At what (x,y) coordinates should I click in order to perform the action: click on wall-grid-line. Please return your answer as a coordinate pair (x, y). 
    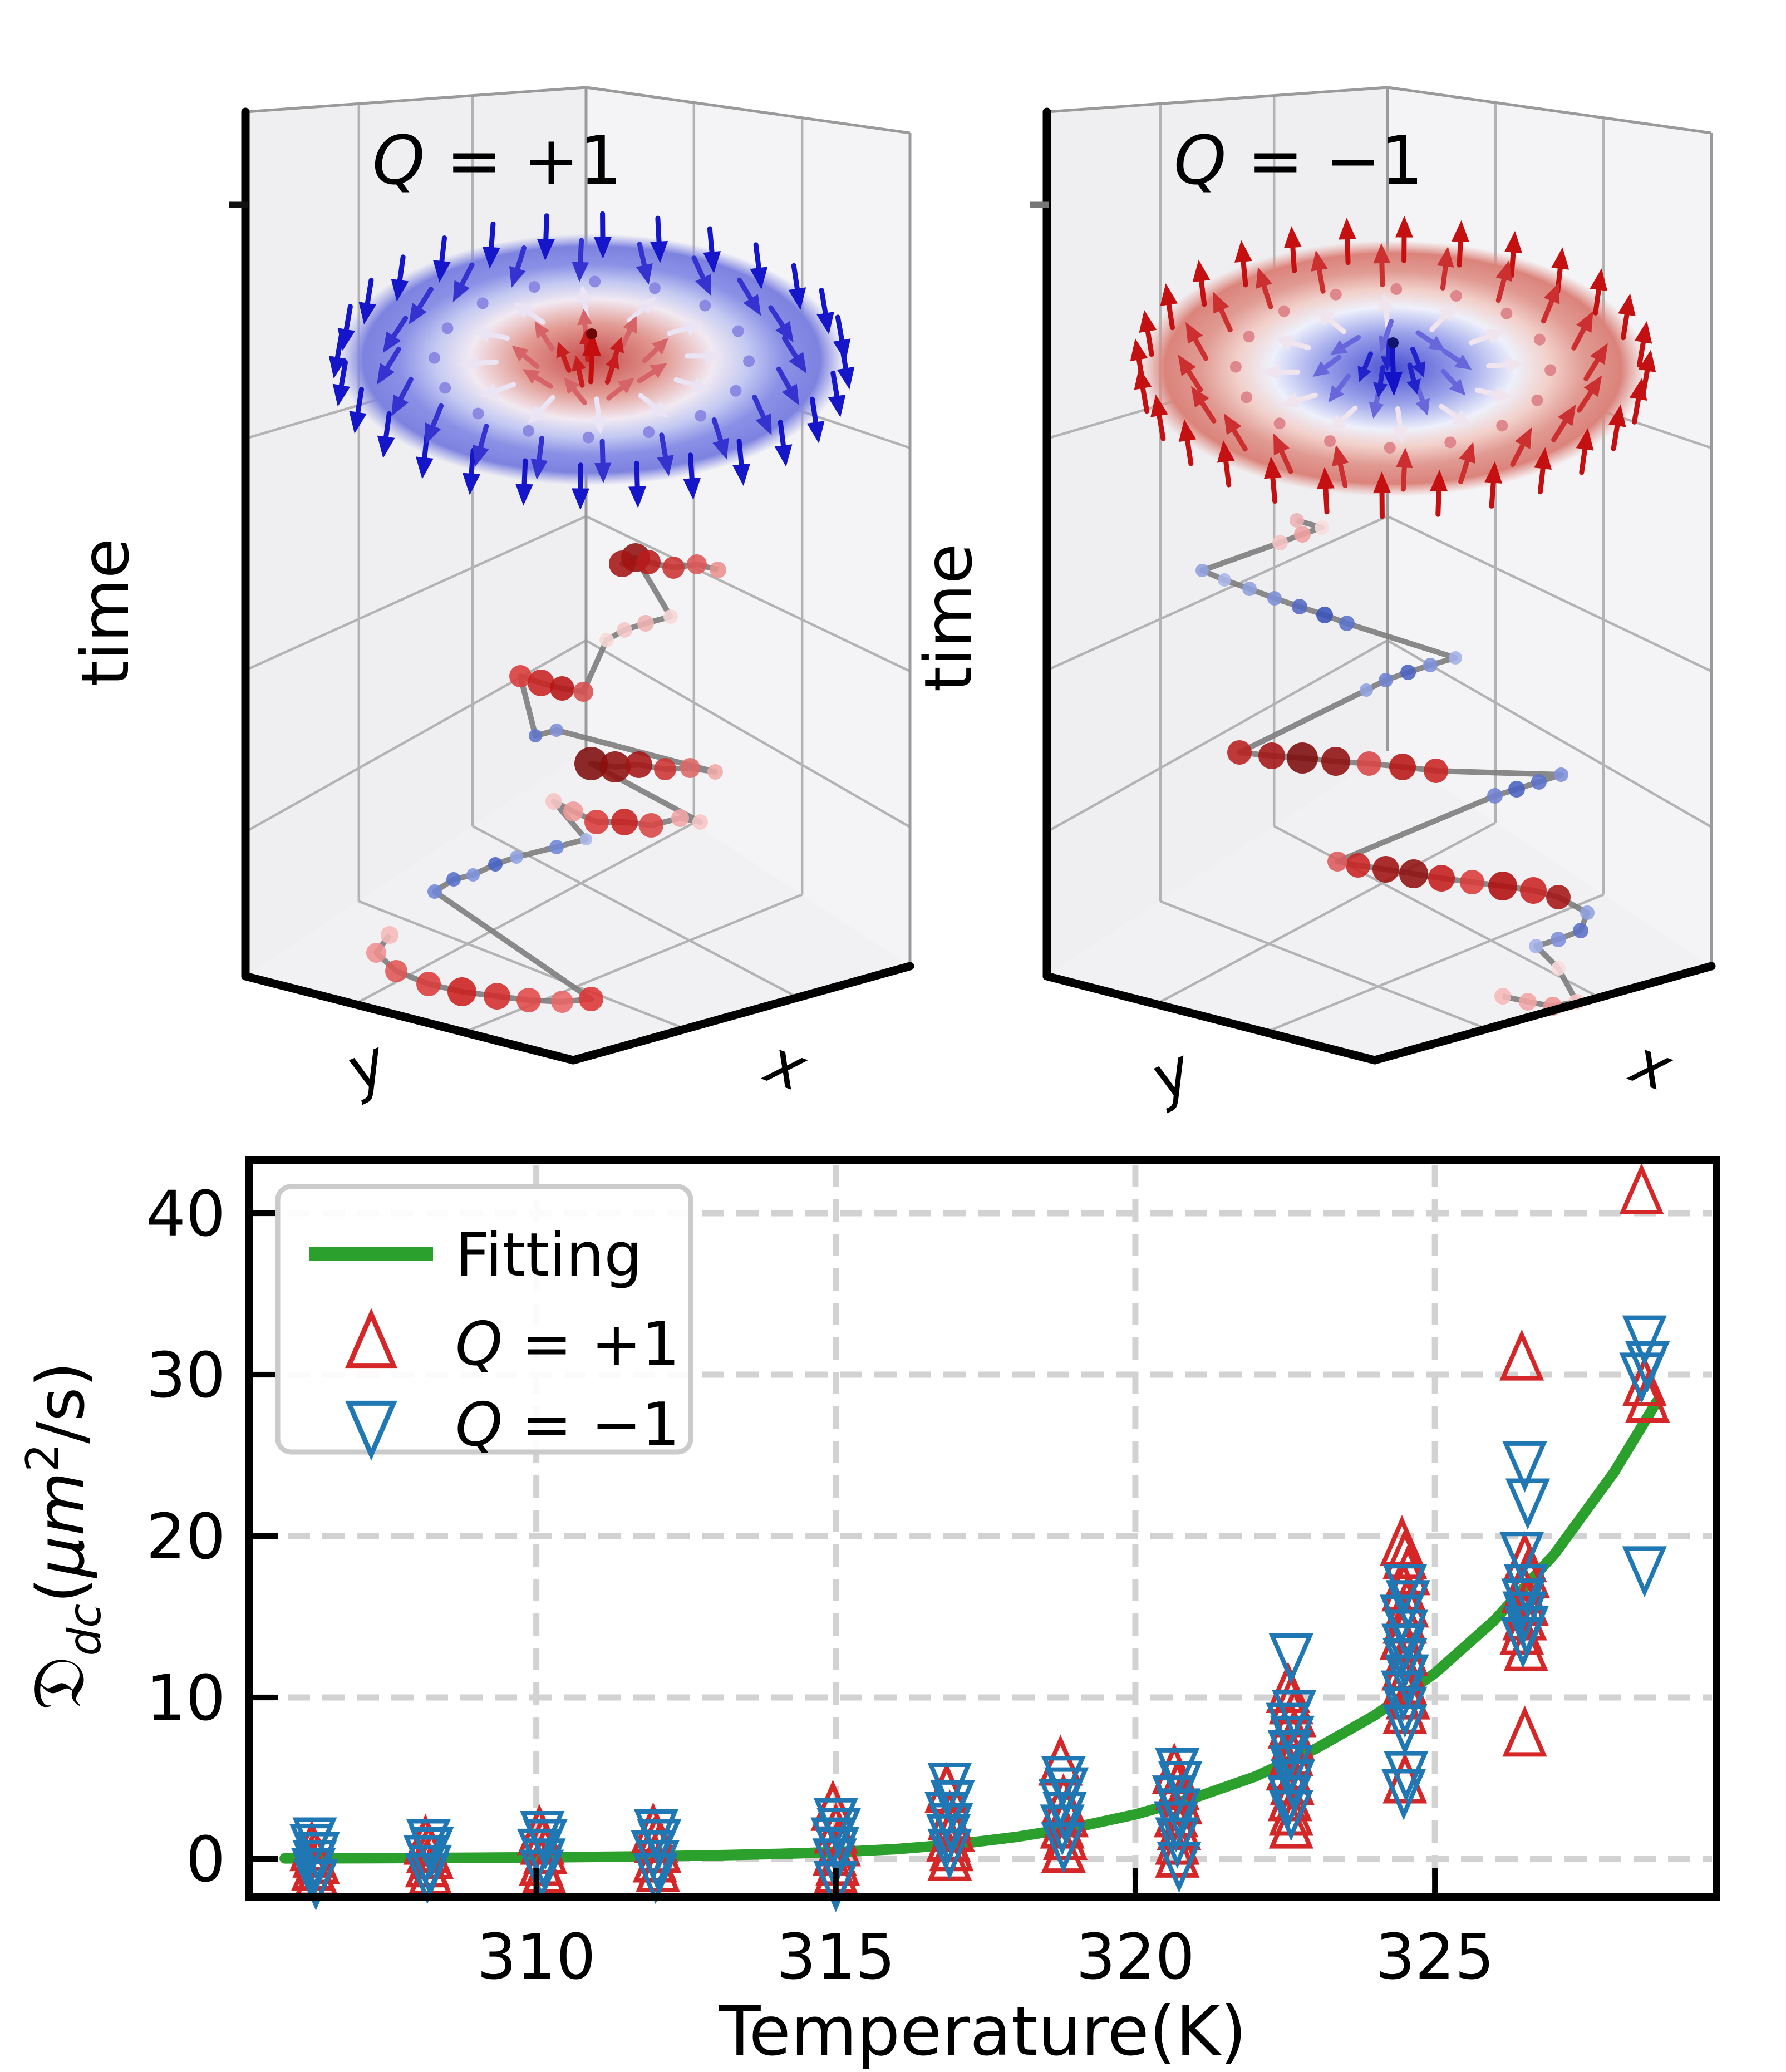
    Looking at the image, I should click on (1217, 593).